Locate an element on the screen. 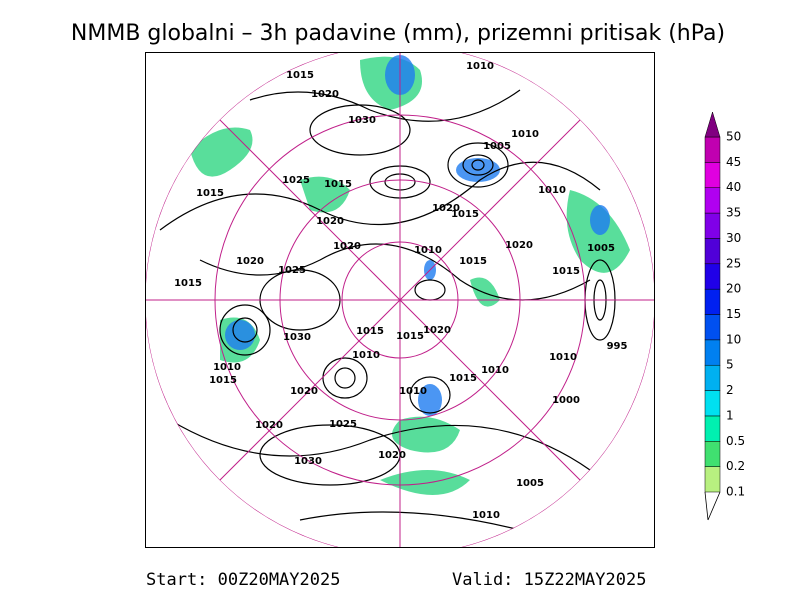  contour-label: 1000 is located at coordinates (566, 400).